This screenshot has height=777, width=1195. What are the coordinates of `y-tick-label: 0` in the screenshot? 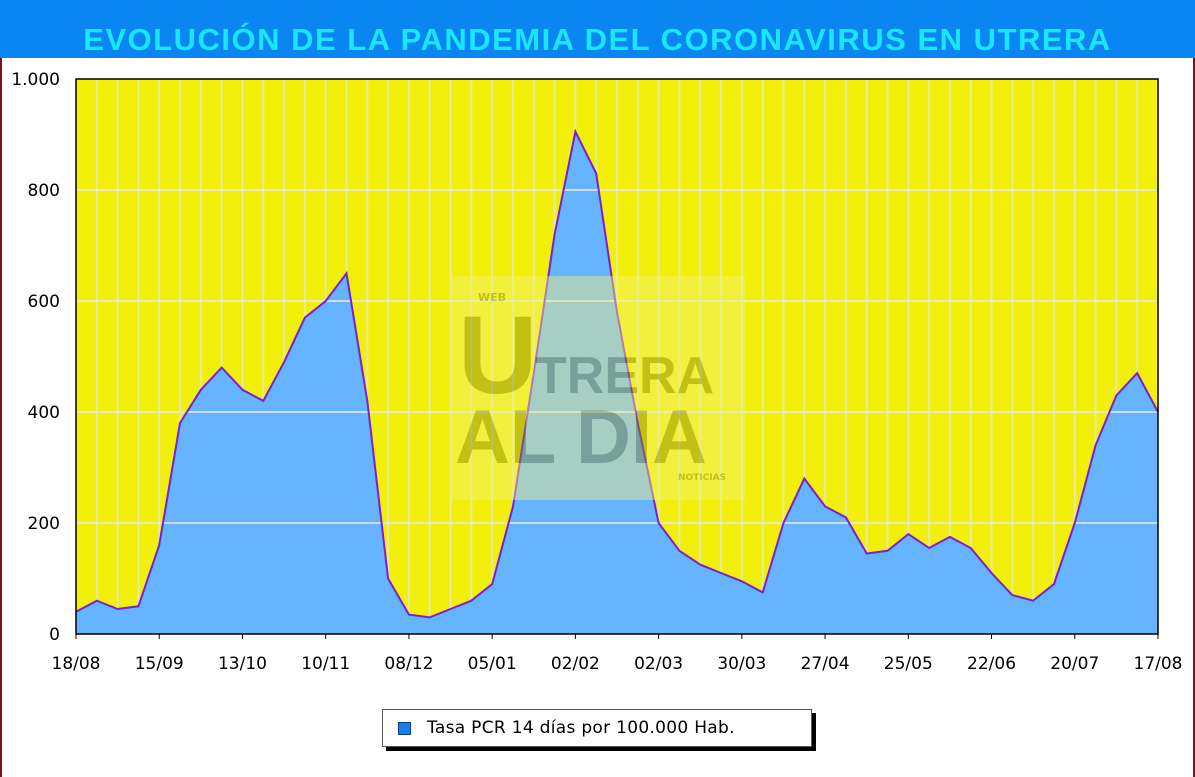 It's located at (54, 635).